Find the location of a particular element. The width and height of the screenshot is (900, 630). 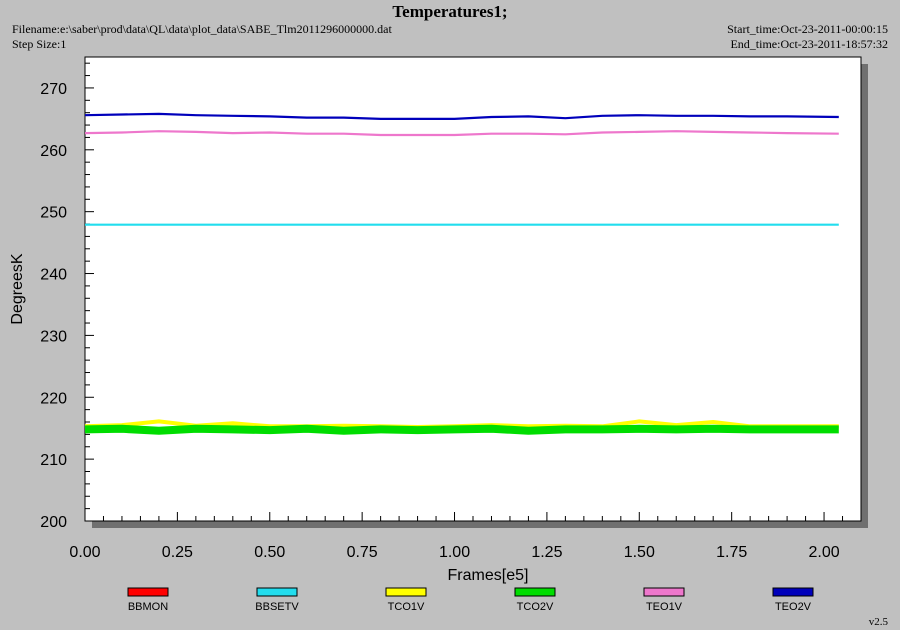

y-tick-label: 200 is located at coordinates (53, 522).